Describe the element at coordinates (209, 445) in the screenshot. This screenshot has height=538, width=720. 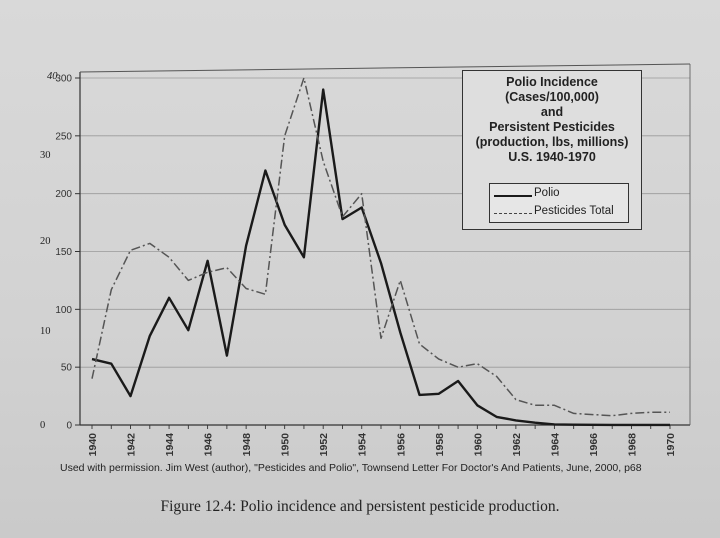
I see `x-tick-label: 1946` at that location.